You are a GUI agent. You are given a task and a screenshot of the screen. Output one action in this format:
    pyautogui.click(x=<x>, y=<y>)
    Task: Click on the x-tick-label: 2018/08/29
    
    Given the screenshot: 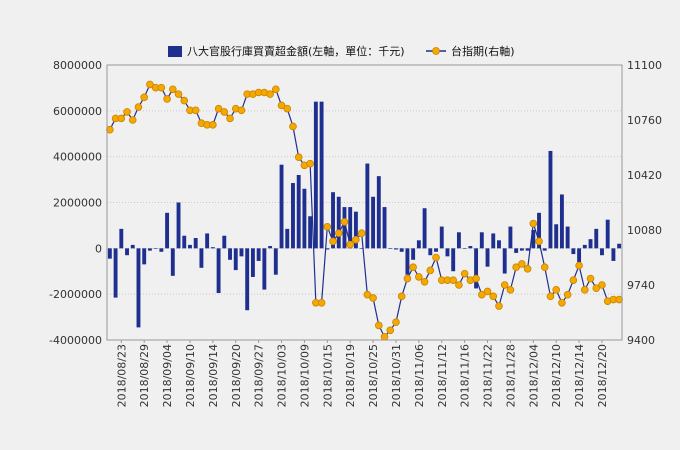 What is the action you would take?
    pyautogui.click(x=144, y=375)
    